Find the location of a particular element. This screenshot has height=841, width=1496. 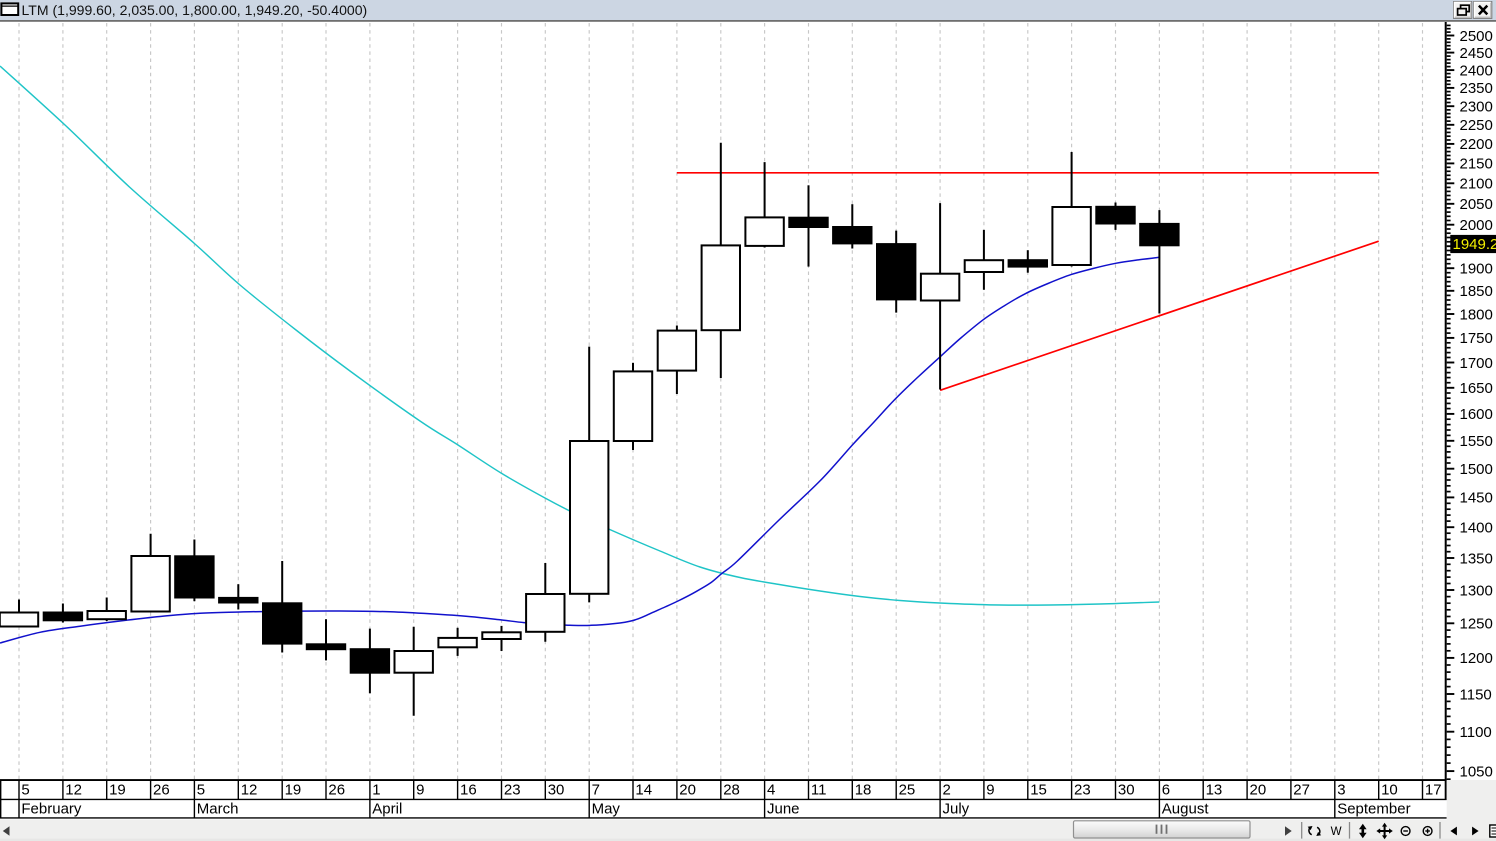

svg-text: 13 is located at coordinates (1214, 790).